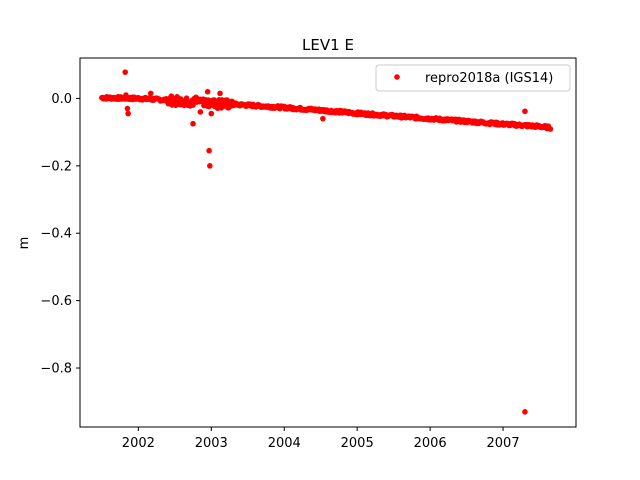 This screenshot has width=640, height=480. Describe the element at coordinates (211, 443) in the screenshot. I see `x-tick-label: 2003` at that location.